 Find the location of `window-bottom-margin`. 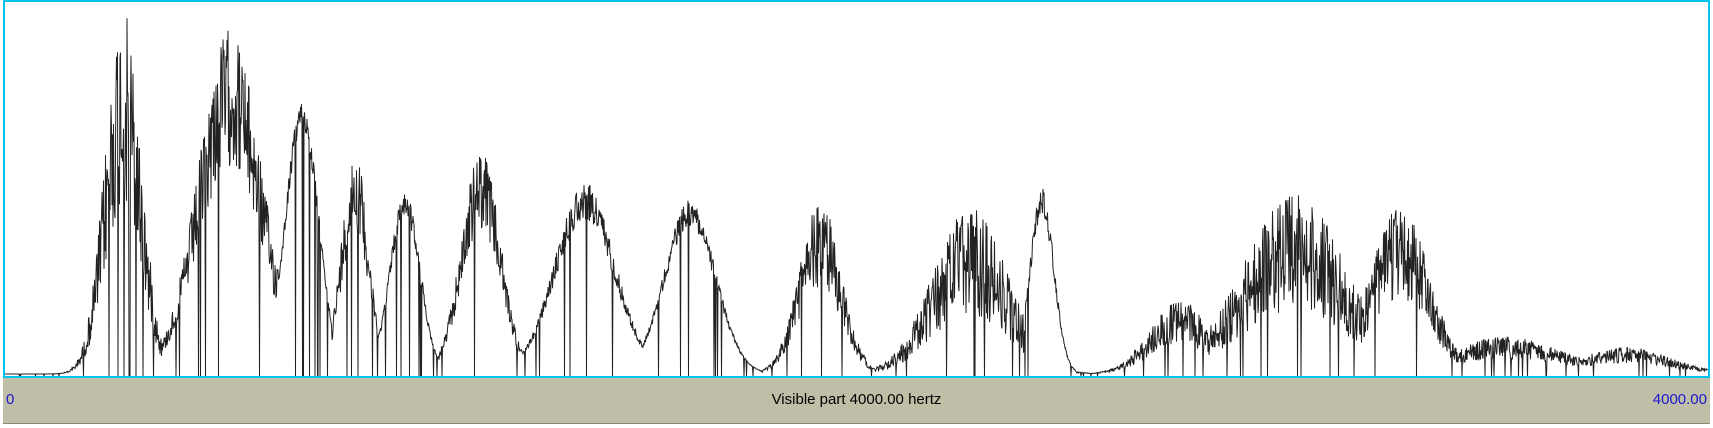

window-bottom-margin is located at coordinates (856, 426).